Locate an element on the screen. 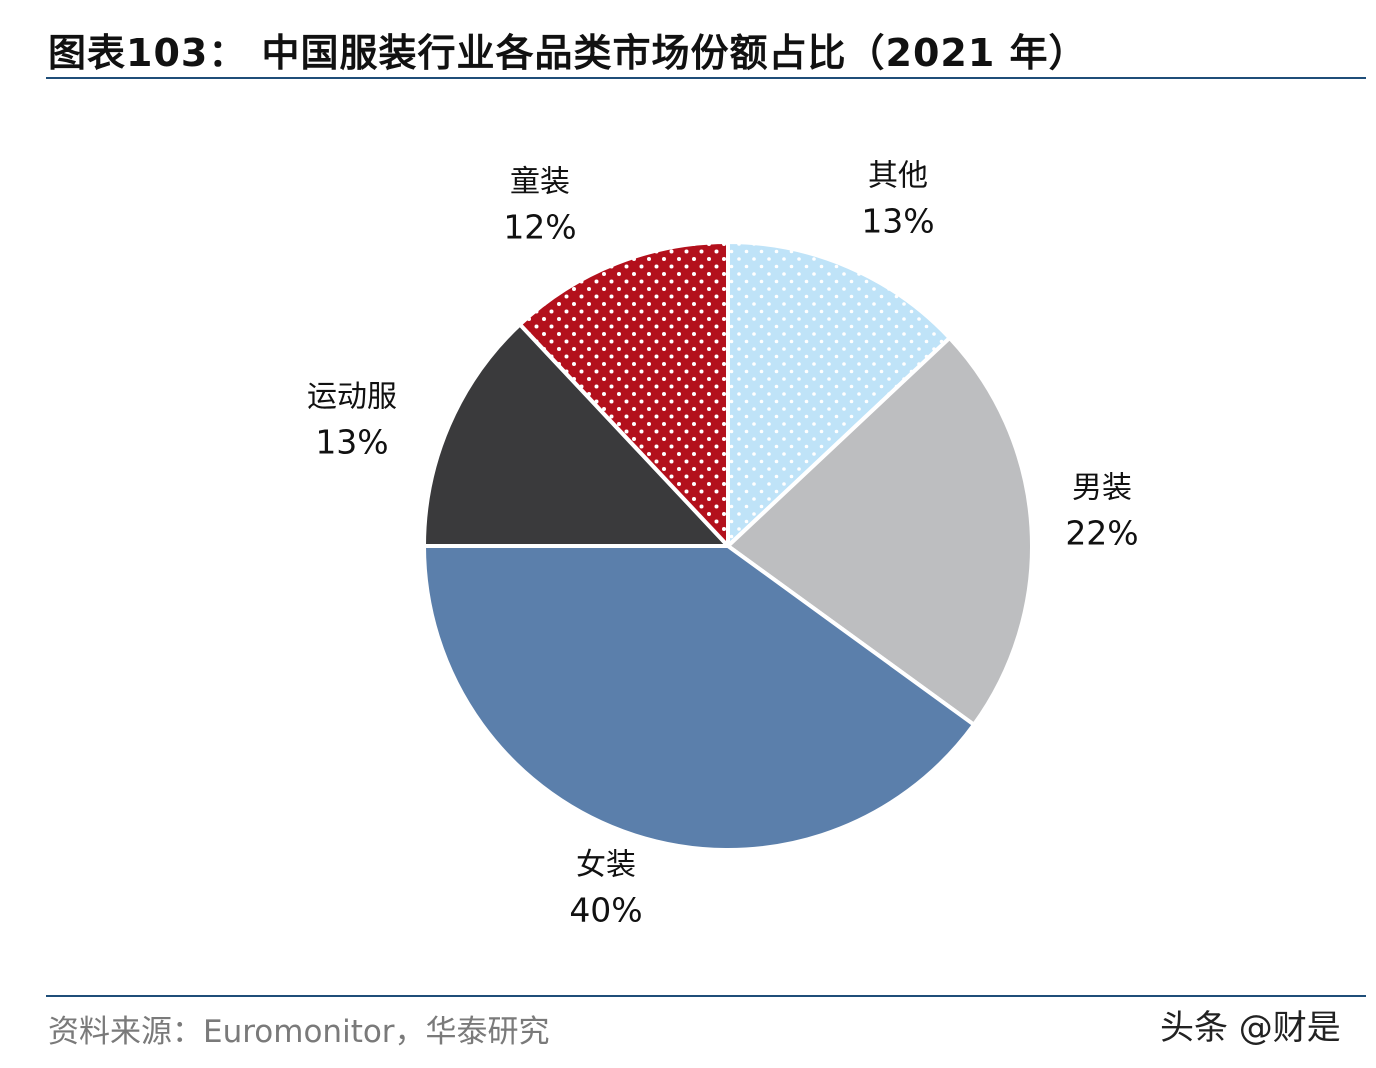 The image size is (1376, 1068). slice-percent-label: 40% is located at coordinates (605, 910).